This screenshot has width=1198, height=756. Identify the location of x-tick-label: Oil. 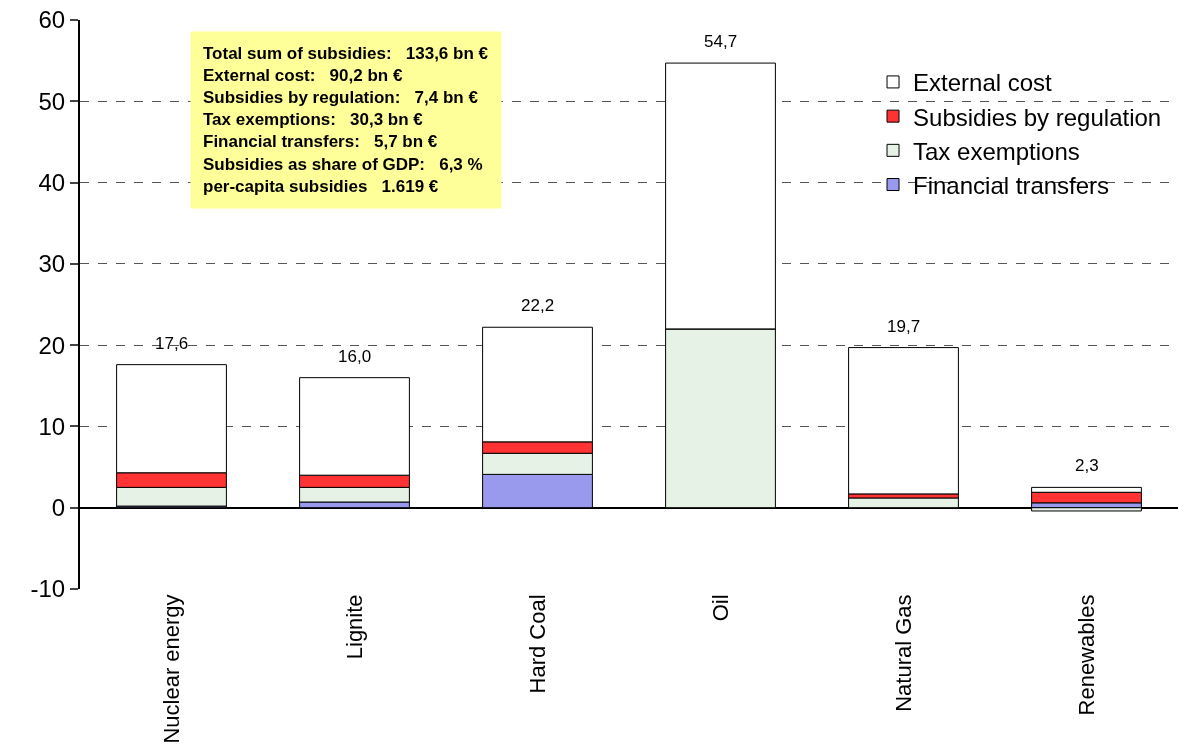
(720, 608).